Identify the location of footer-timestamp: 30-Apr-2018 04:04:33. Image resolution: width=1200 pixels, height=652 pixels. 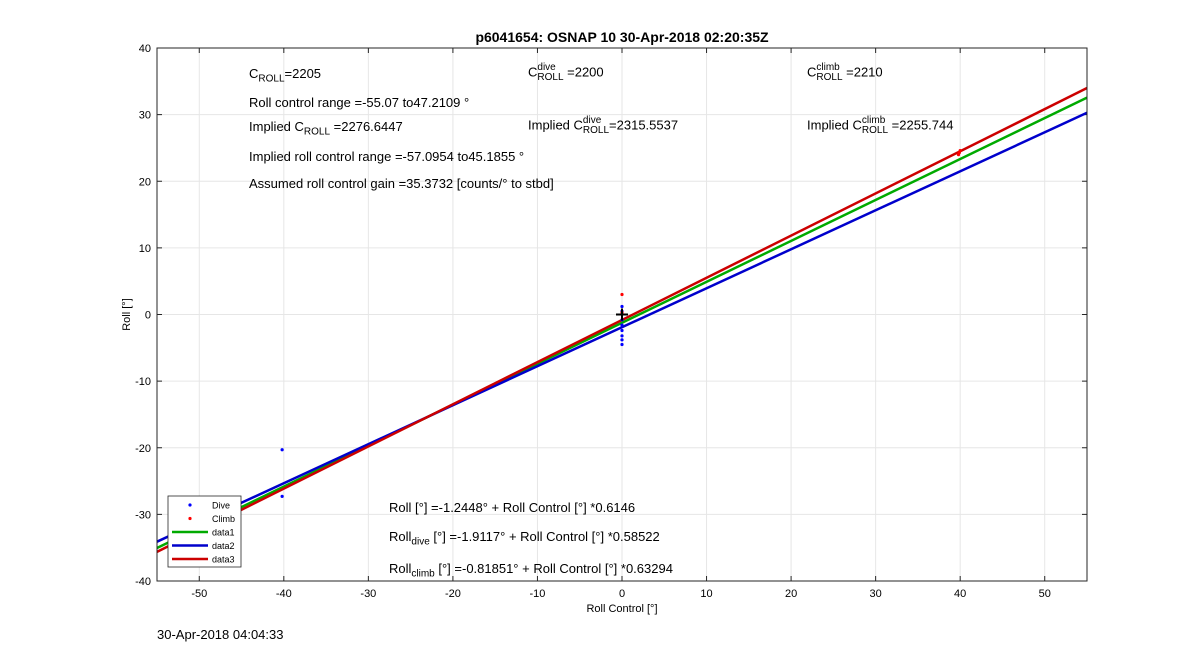
(220, 634).